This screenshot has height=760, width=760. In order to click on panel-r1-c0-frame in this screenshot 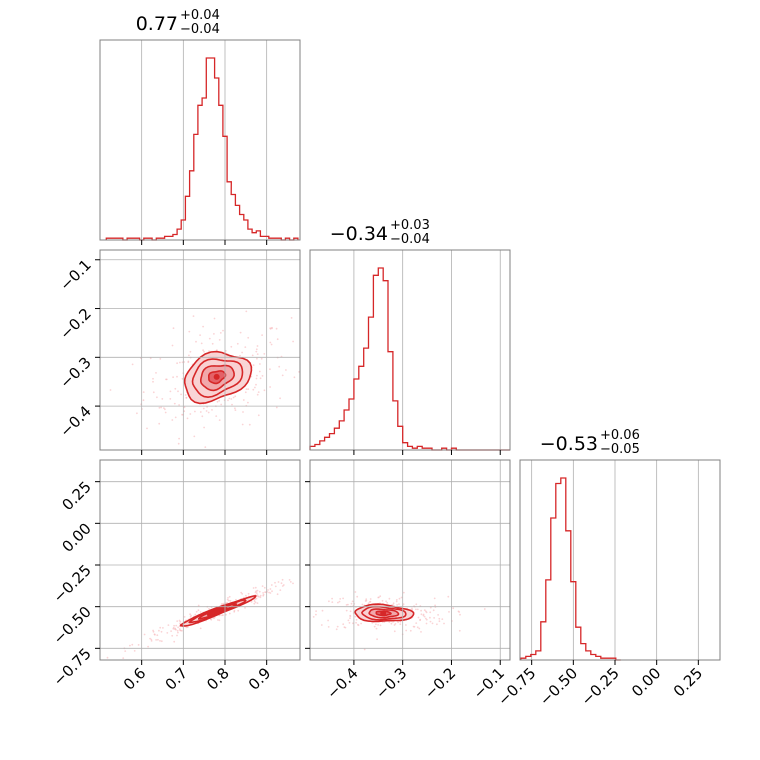, I will do `click(200, 350)`.